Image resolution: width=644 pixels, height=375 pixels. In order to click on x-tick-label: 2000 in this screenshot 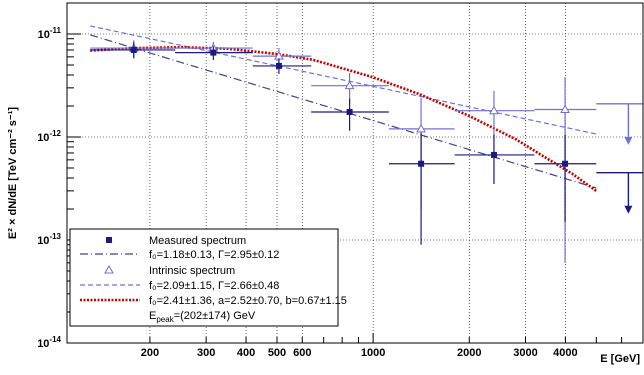, I will do `click(469, 353)`.